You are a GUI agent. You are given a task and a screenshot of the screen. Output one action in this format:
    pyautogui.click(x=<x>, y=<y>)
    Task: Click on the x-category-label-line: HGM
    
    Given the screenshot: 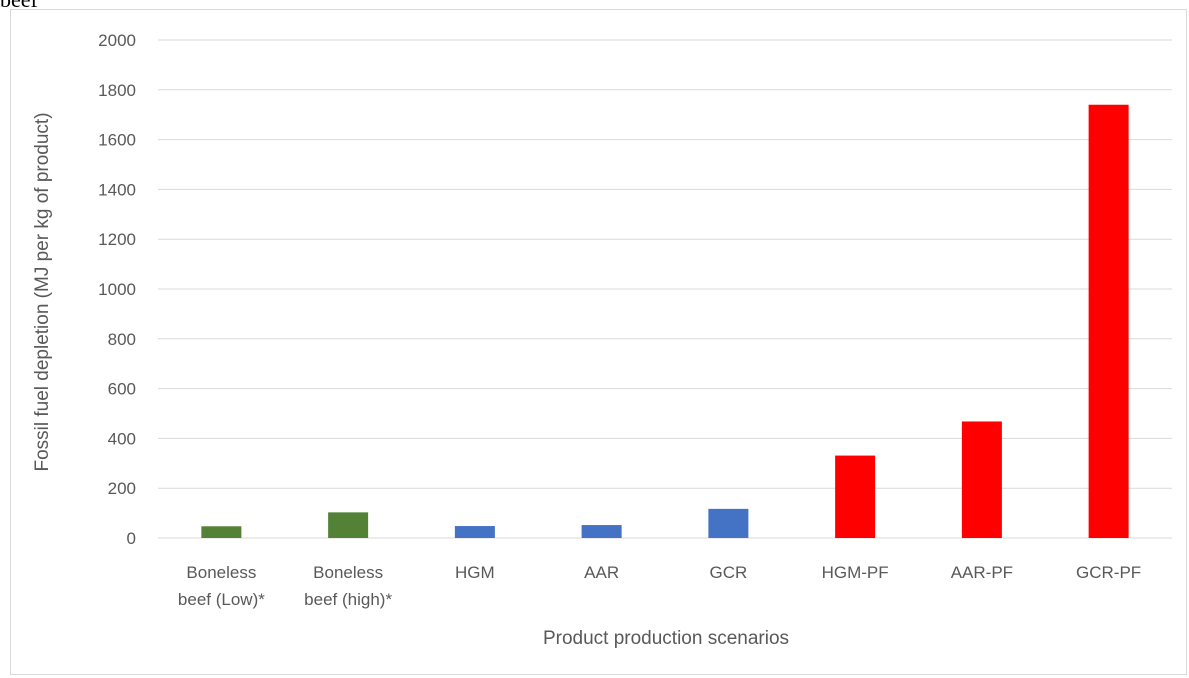 What is the action you would take?
    pyautogui.click(x=475, y=572)
    